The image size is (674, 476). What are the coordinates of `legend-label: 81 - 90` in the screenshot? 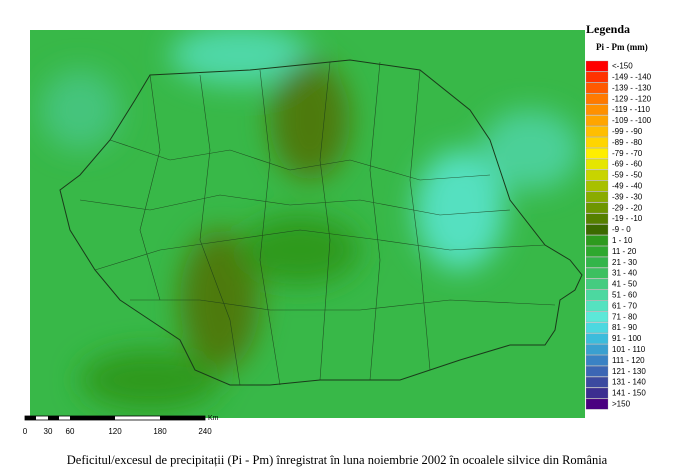 It's located at (624, 327).